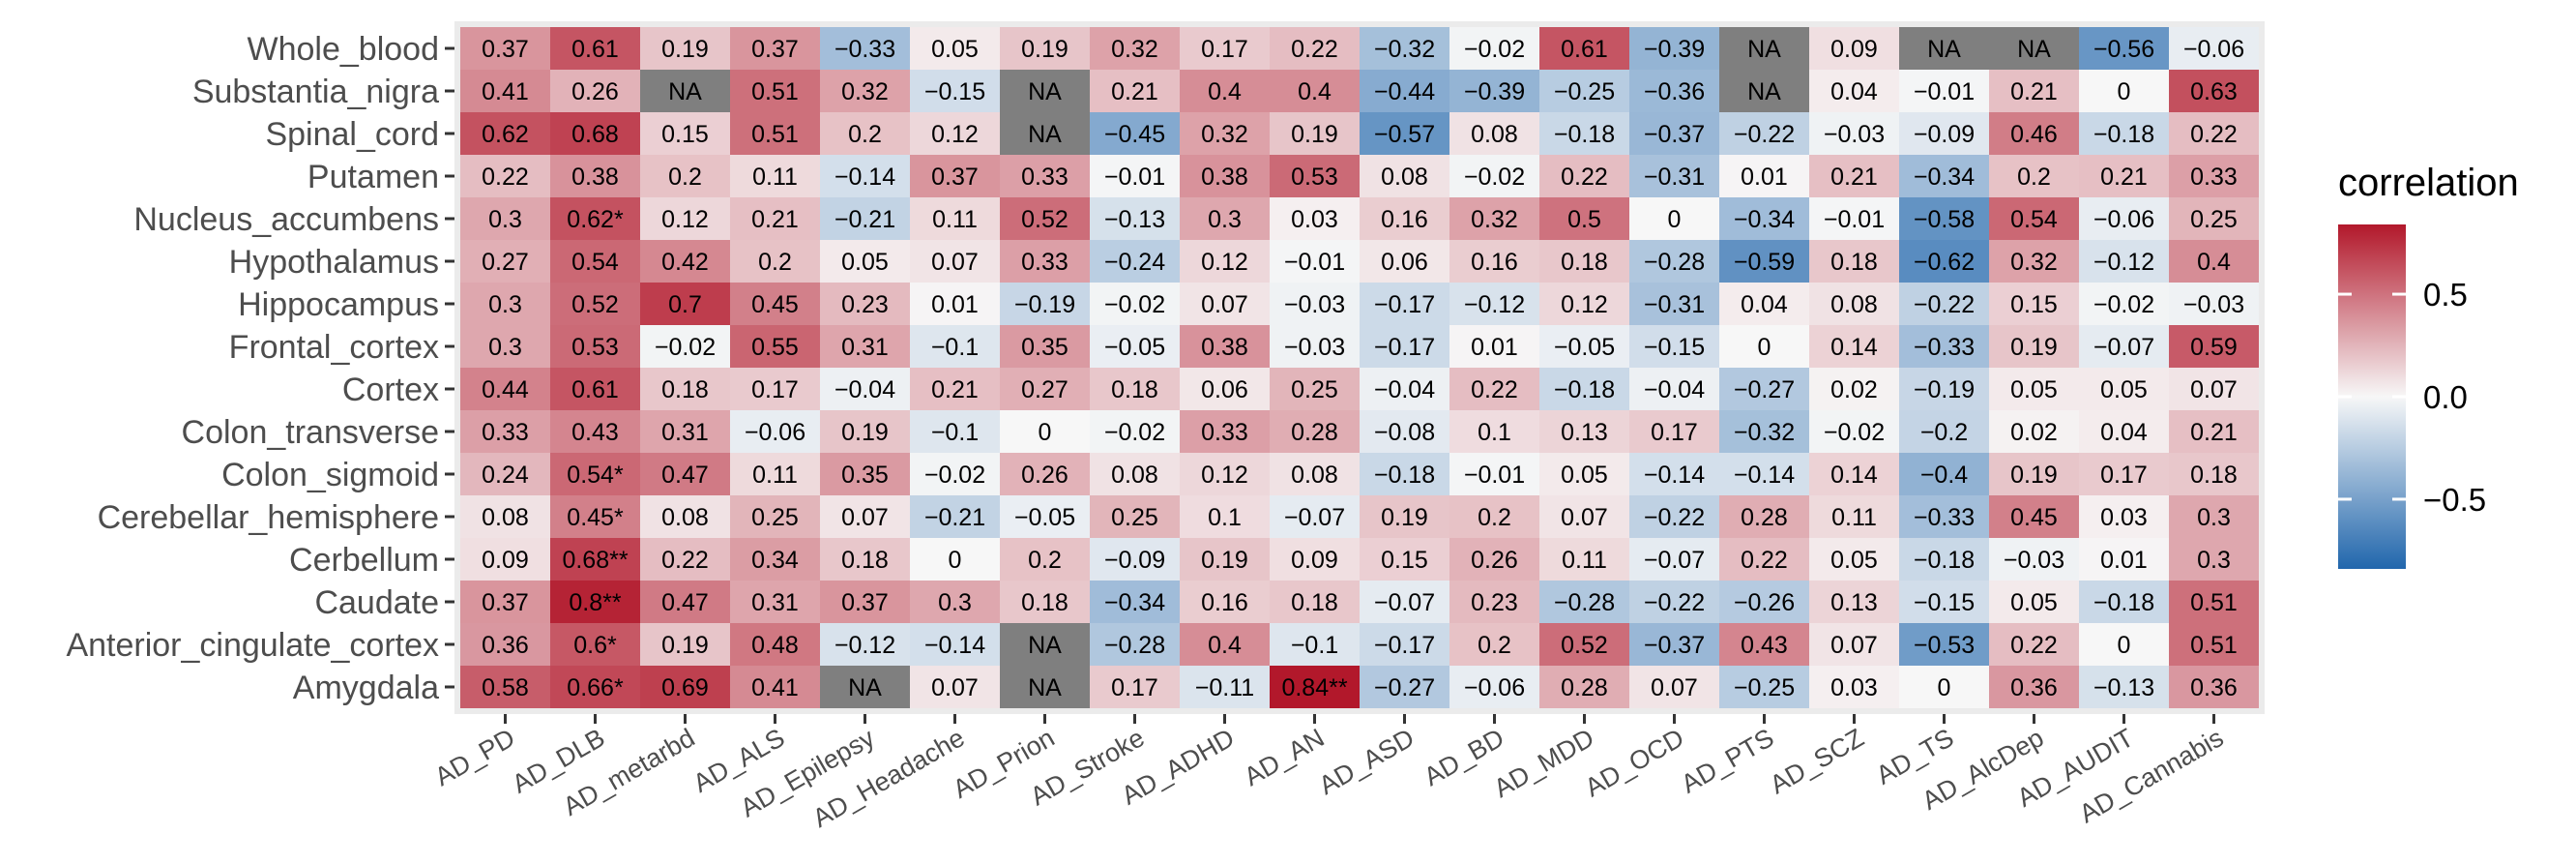 Image resolution: width=2576 pixels, height=864 pixels. I want to click on cell-value-label: −0.07, so click(1314, 518).